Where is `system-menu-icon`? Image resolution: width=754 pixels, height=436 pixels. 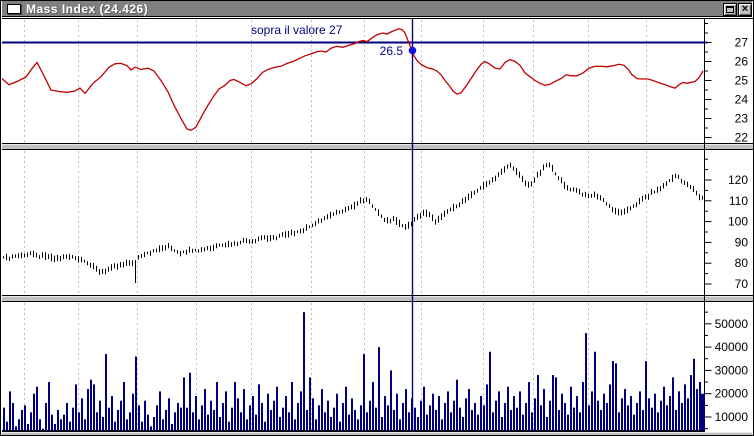
system-menu-icon is located at coordinates (14, 9).